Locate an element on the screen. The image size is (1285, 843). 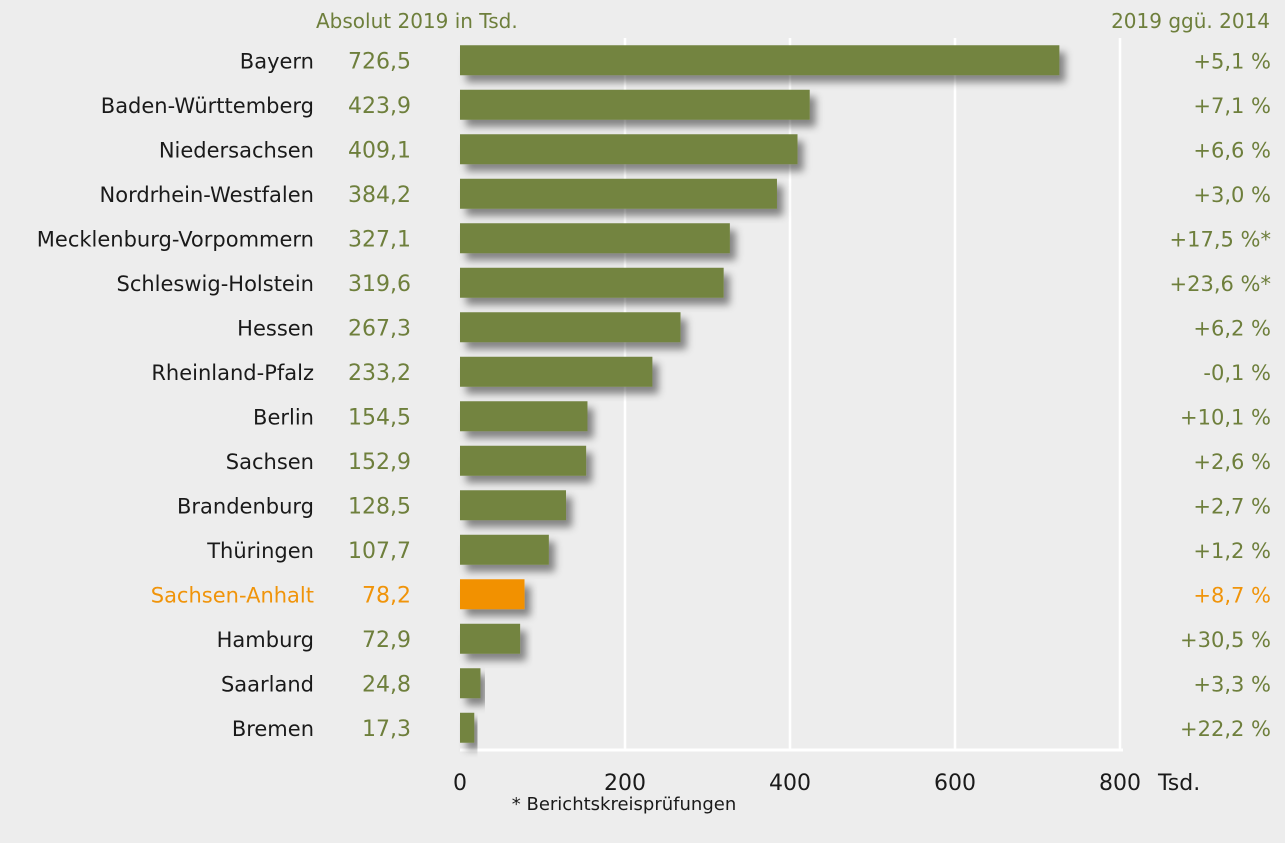
category-label: Mecklenburg-Vorpommern is located at coordinates (175, 239).